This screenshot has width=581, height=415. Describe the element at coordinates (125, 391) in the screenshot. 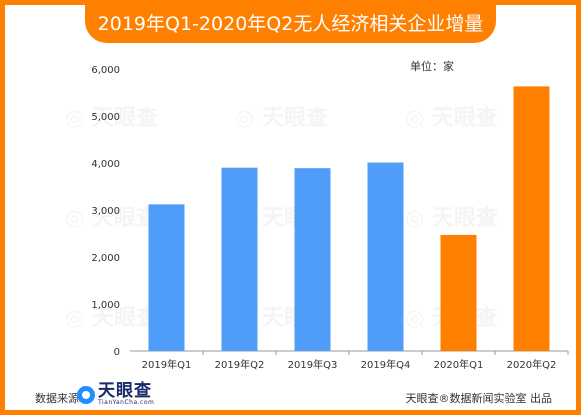

I see `logo-name: 天眼查` at that location.